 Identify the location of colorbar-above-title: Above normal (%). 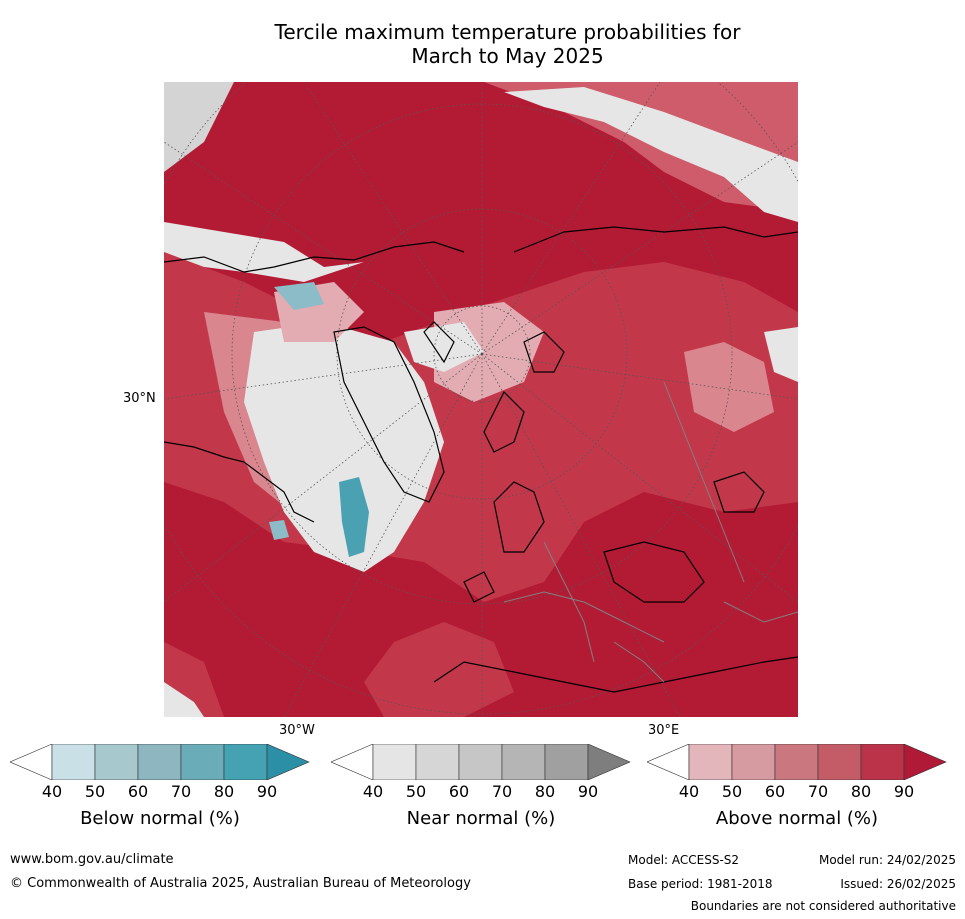
(797, 818).